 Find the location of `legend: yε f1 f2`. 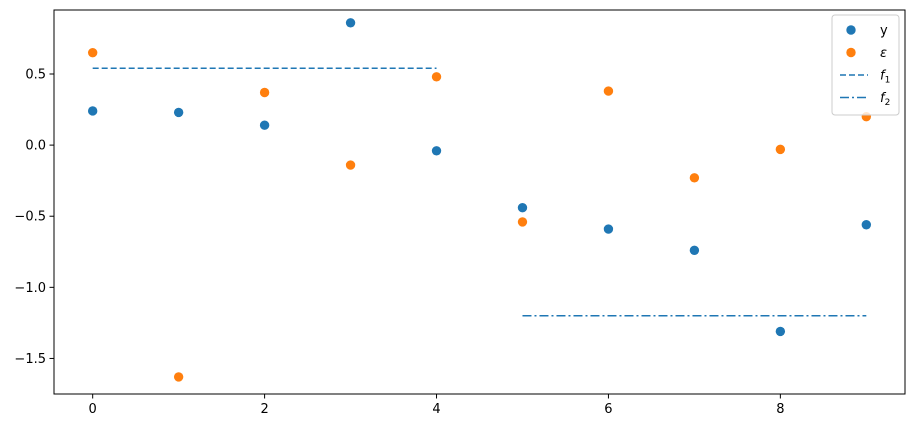

legend: yε f1 f2 is located at coordinates (865, 65).